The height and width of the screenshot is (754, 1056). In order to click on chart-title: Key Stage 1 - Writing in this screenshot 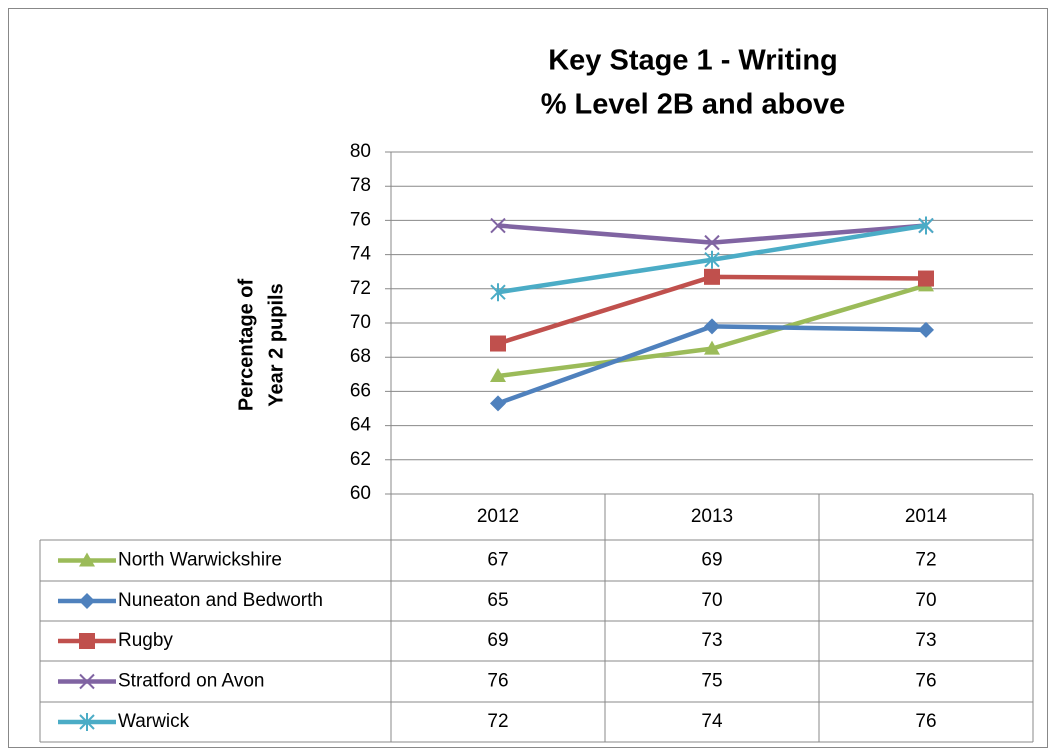, I will do `click(693, 61)`.